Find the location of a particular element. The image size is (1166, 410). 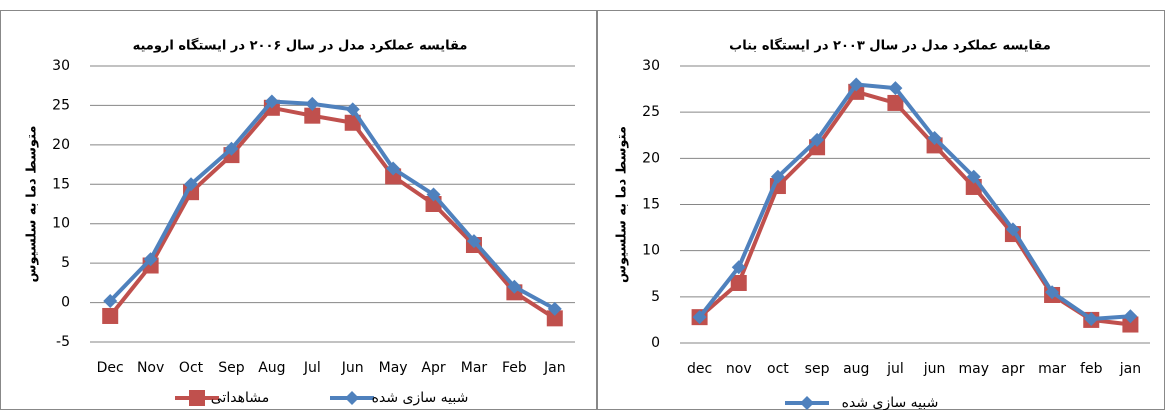

x-tick-label: Aug is located at coordinates (271, 368).